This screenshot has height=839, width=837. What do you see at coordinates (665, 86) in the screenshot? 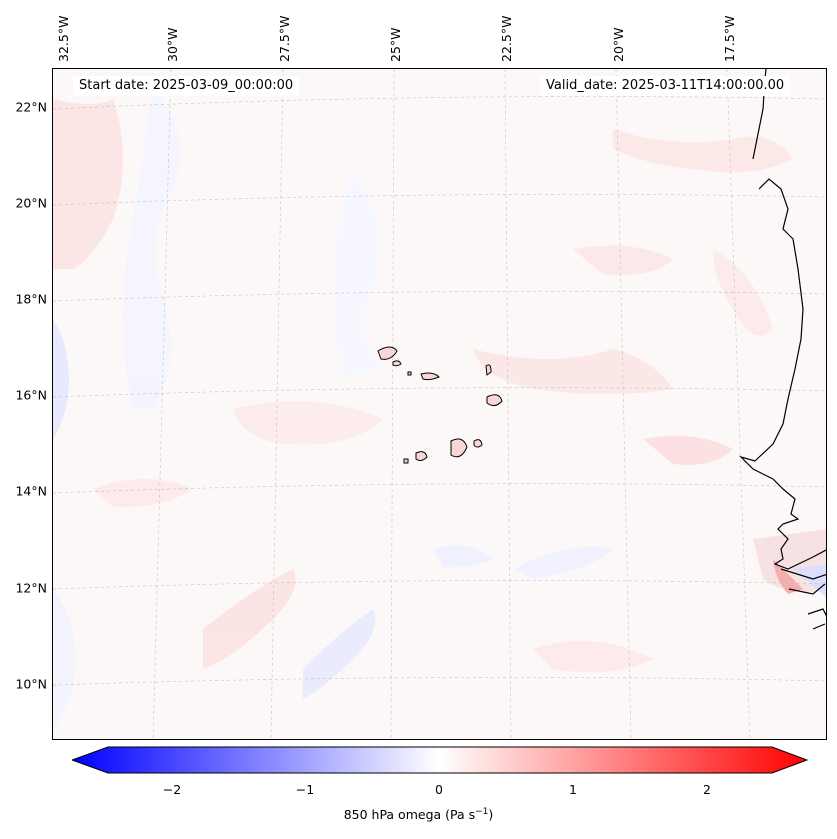
I see `valid-date-label: Valid_date: 2025-03-11T14:00:00.00` at bounding box center [665, 86].